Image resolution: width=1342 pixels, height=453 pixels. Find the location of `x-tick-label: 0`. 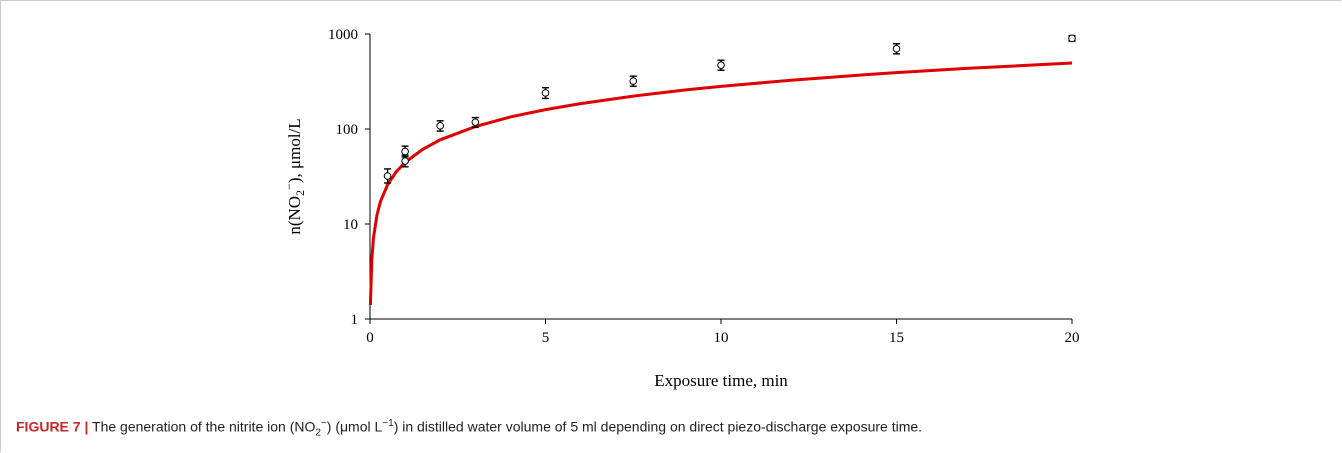

x-tick-label: 0 is located at coordinates (370, 338).